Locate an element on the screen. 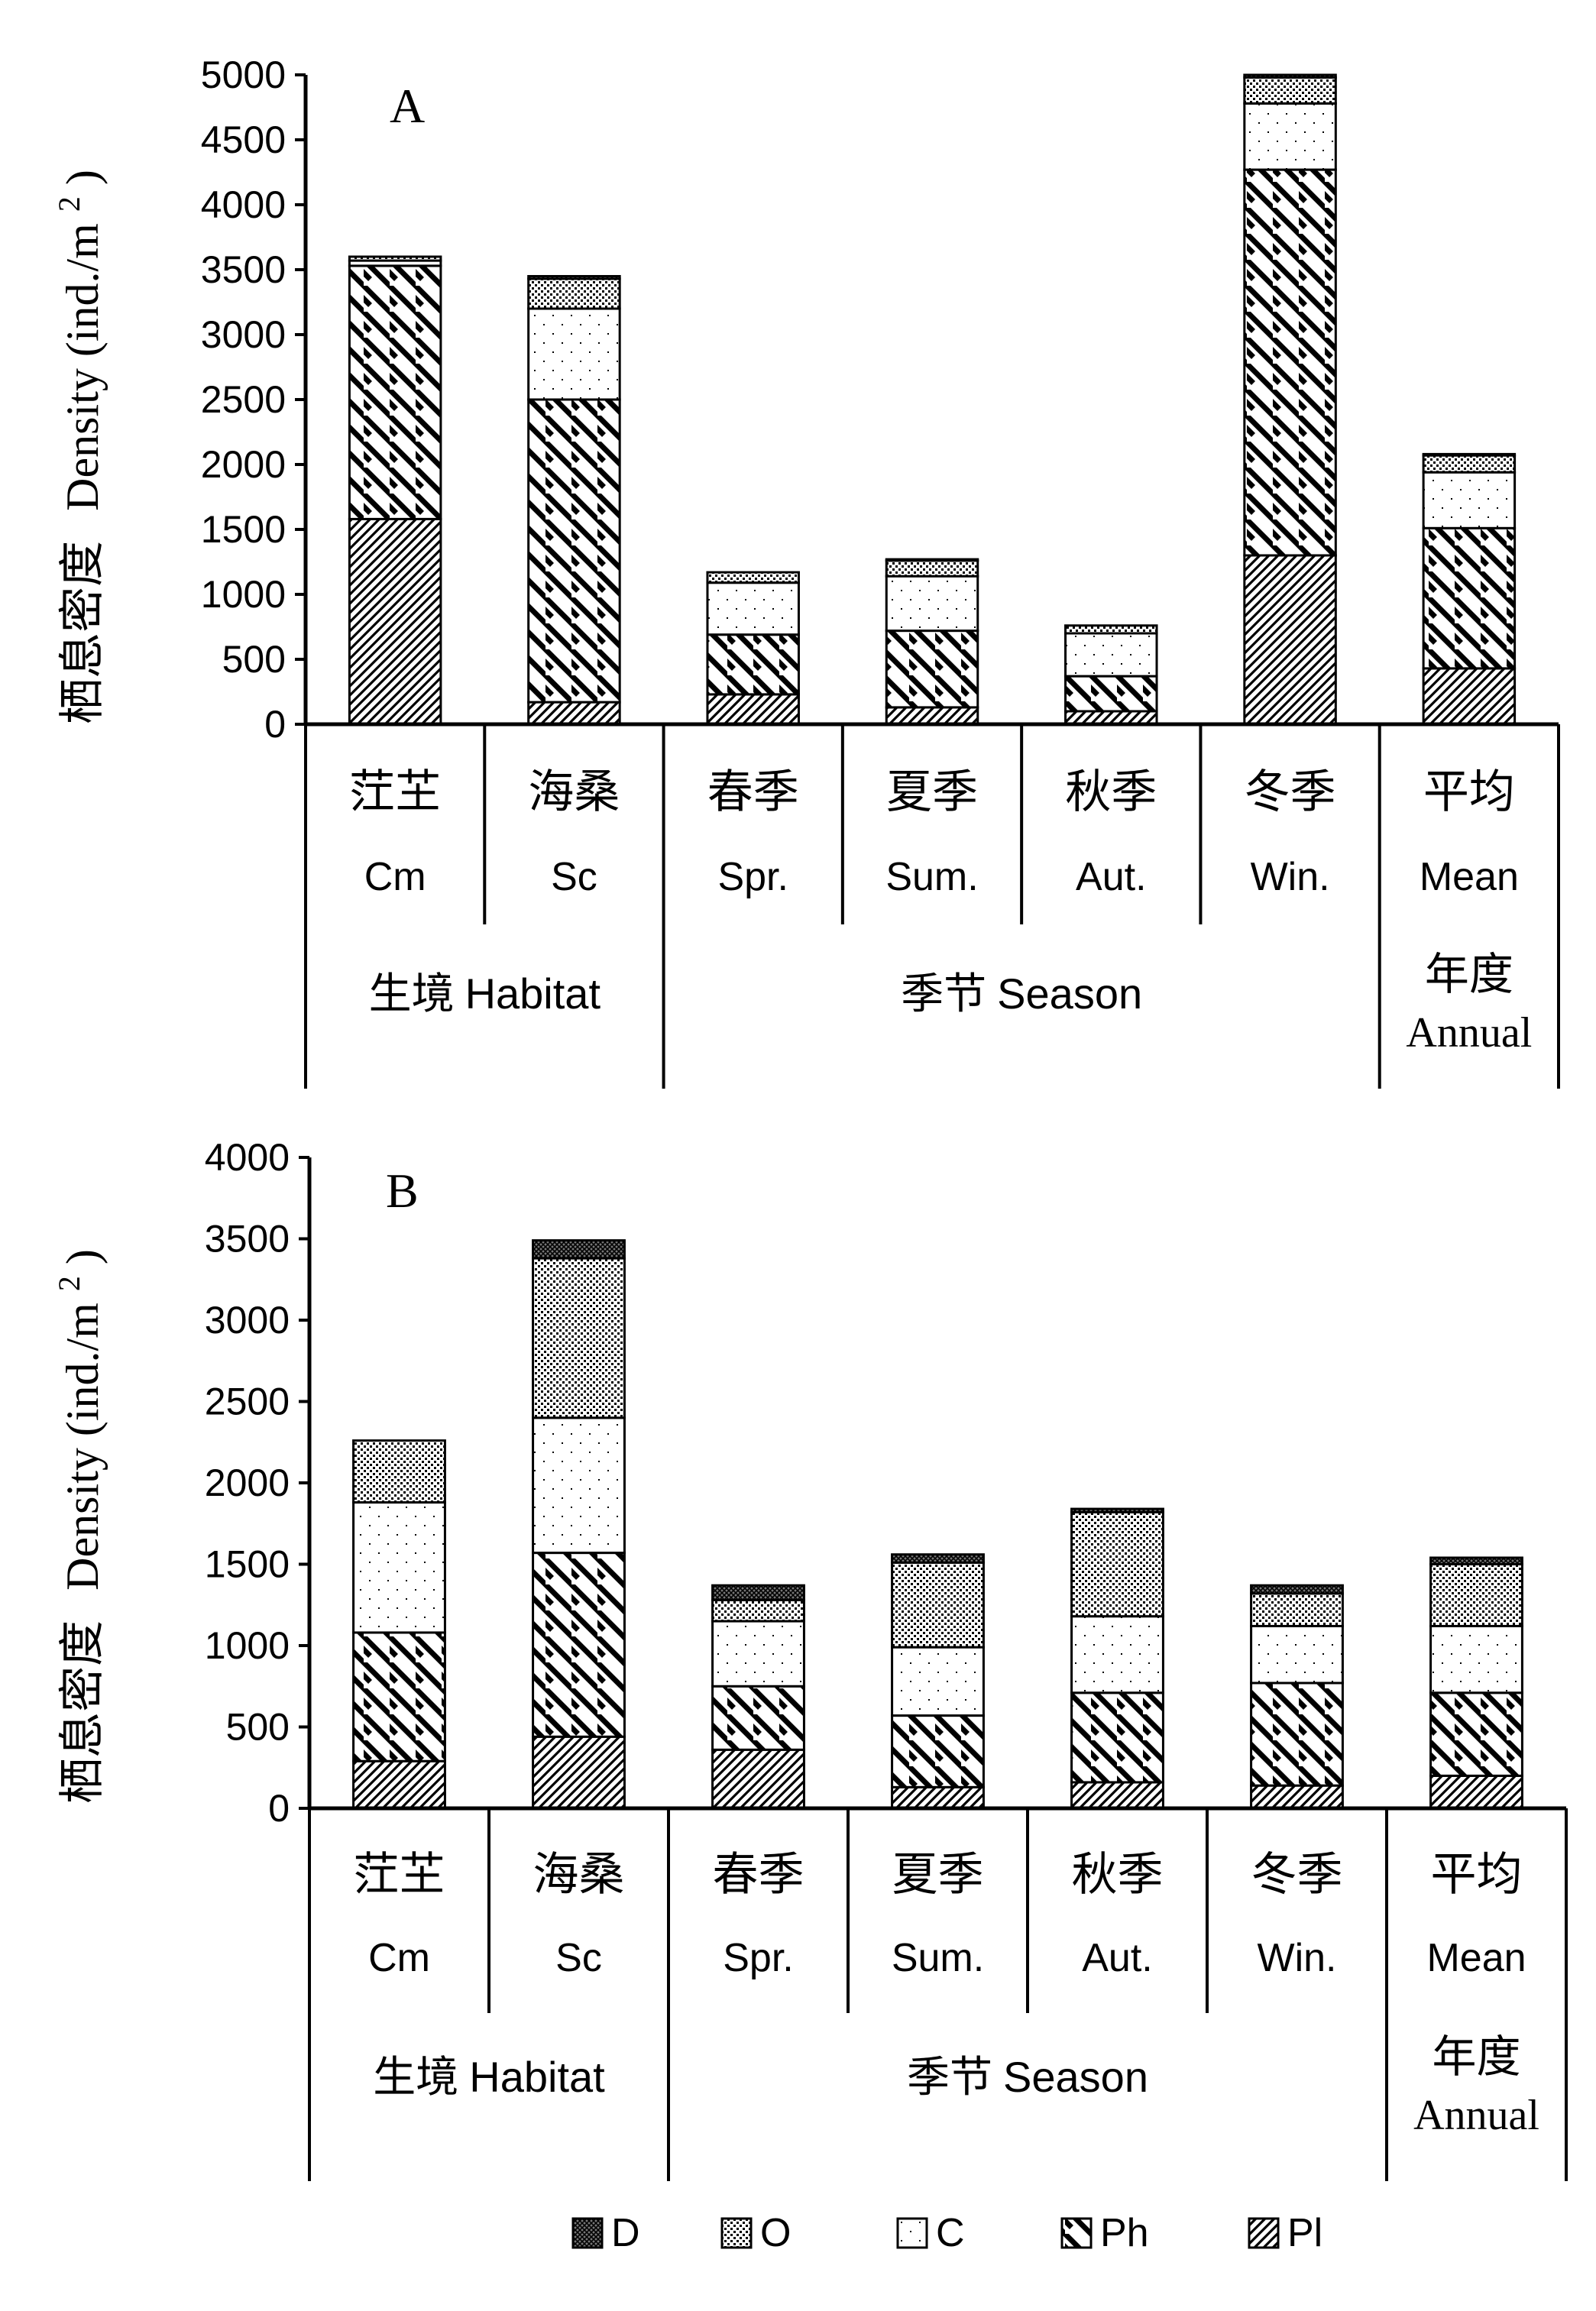 The height and width of the screenshot is (2311, 1596). panel-b-category-label-en: Win. is located at coordinates (1297, 1958).